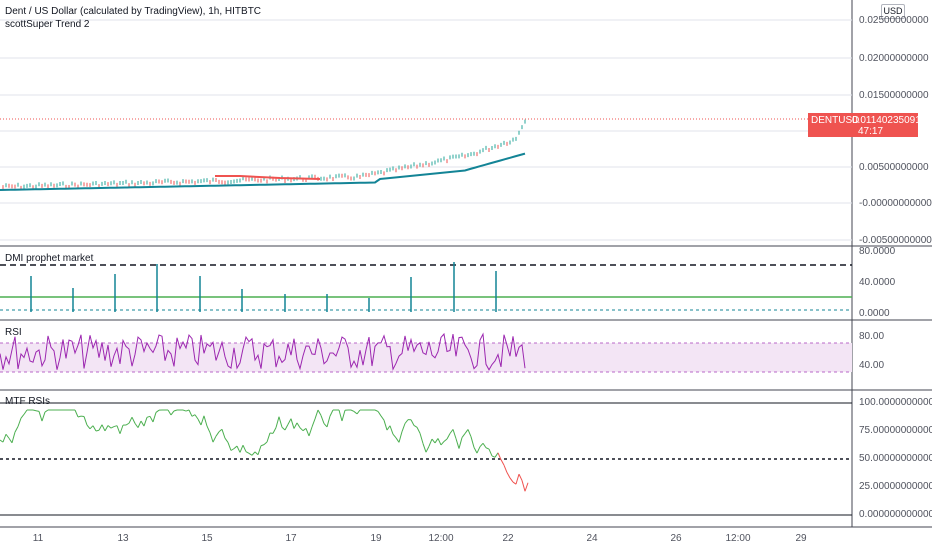 Image resolution: width=932 pixels, height=555 pixels. What do you see at coordinates (894, 167) in the screenshot?
I see `price-axis-label: 0.00500000000` at bounding box center [894, 167].